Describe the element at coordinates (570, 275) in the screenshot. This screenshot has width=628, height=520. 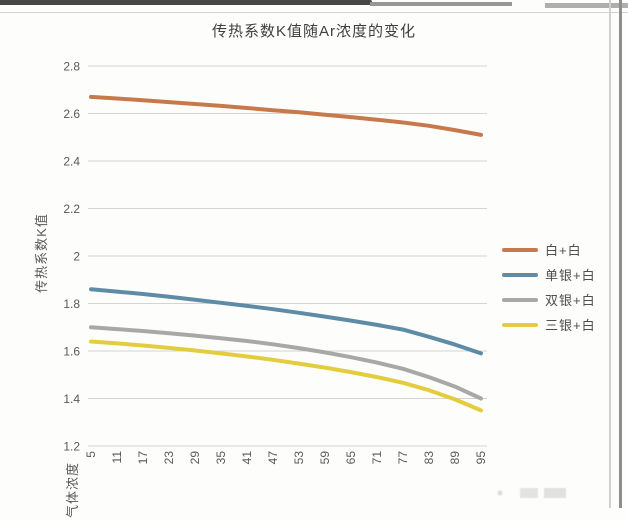
I see `legend-label: 单银+白` at that location.